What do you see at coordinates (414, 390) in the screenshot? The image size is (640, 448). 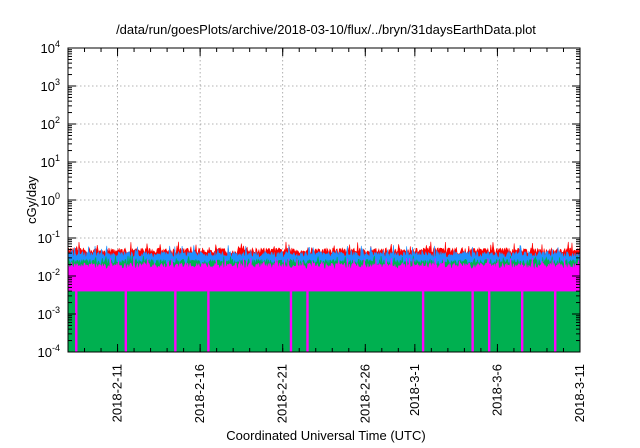 I see `x-tick-label: 2018-3-1` at bounding box center [414, 390].